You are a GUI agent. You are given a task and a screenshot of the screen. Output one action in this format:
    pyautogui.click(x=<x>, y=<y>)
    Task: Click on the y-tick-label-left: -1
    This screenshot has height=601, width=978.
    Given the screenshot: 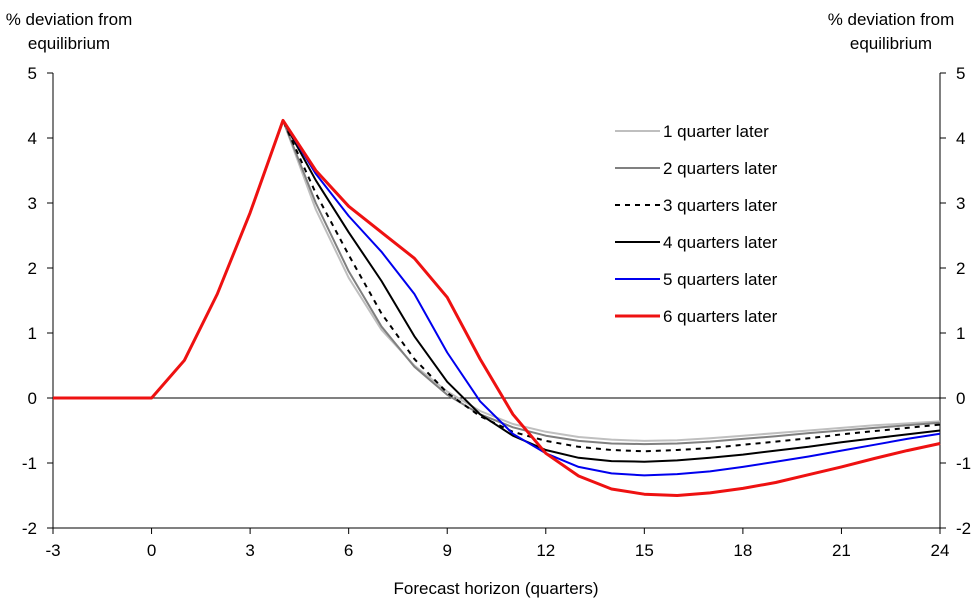 What is the action you would take?
    pyautogui.click(x=29, y=463)
    